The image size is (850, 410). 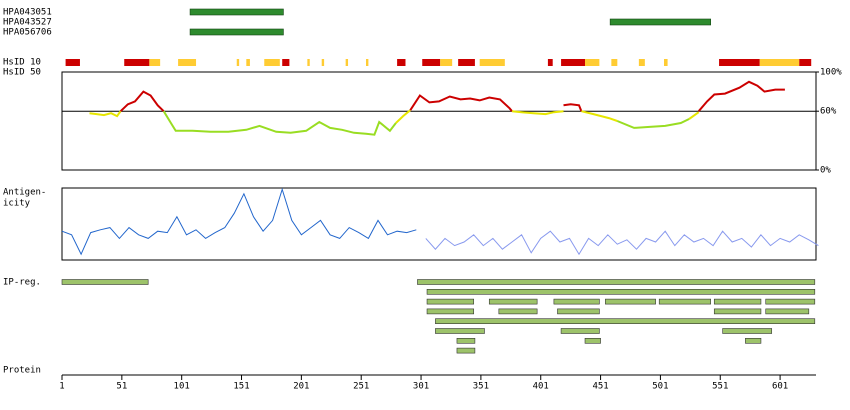 I want to click on x-tick-label: 451, so click(x=600, y=387).